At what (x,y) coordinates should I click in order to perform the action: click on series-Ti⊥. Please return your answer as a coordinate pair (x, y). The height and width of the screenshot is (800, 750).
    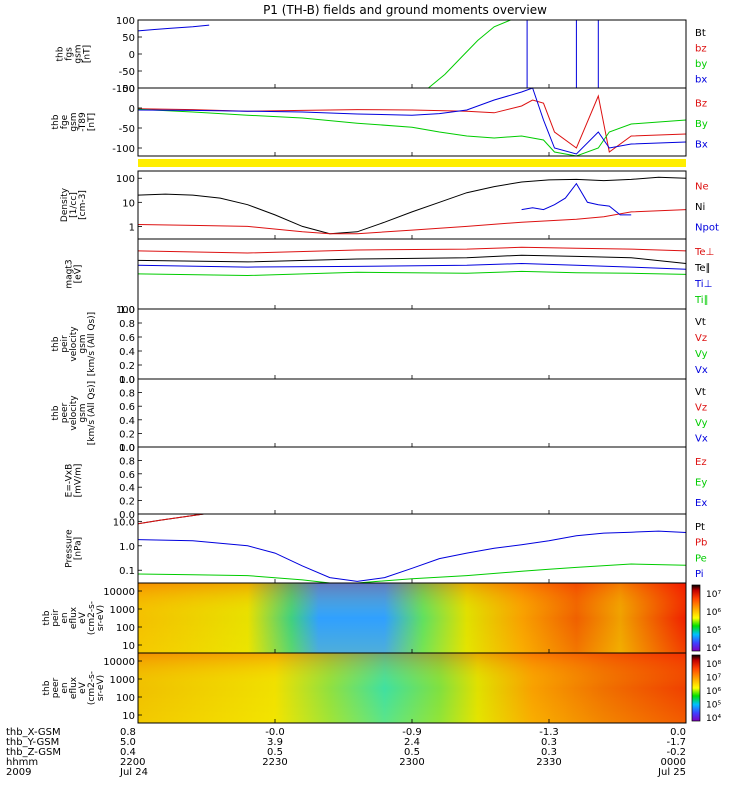
    Looking at the image, I should click on (412, 266).